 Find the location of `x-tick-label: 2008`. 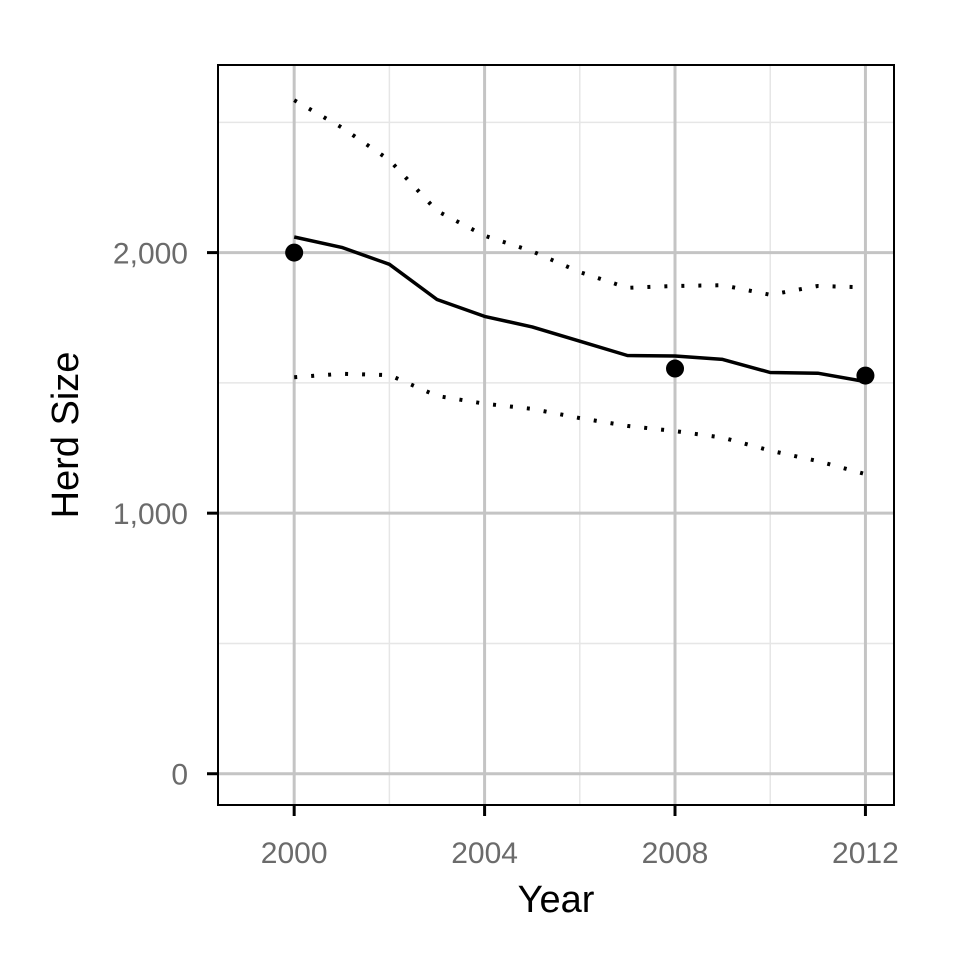

x-tick-label: 2008 is located at coordinates (675, 853).